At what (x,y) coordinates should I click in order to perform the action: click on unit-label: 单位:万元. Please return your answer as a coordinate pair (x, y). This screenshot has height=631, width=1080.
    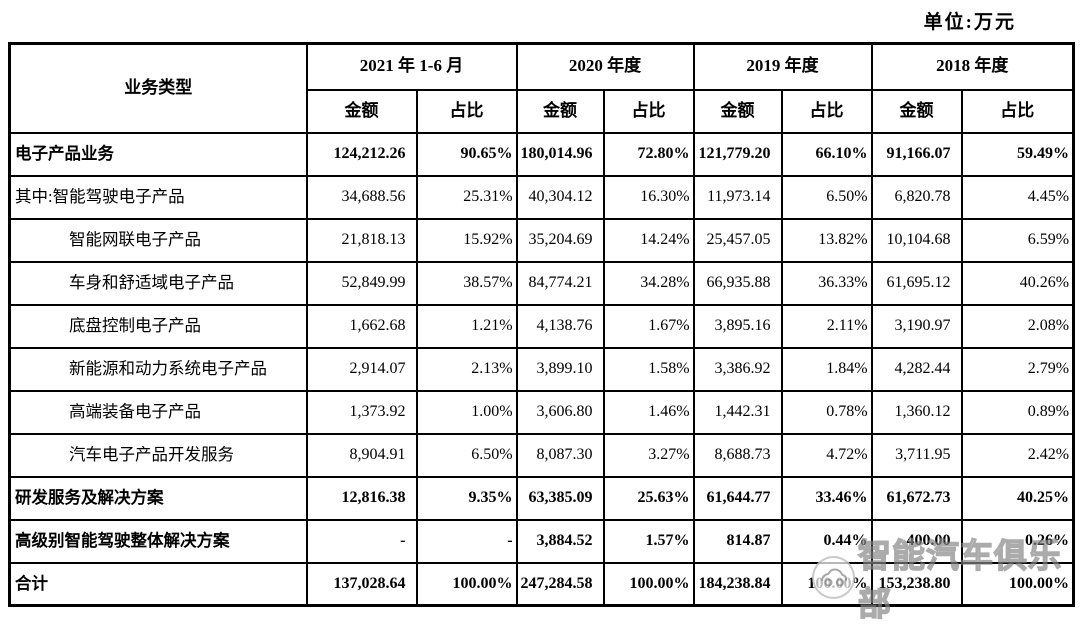
    Looking at the image, I should click on (969, 22).